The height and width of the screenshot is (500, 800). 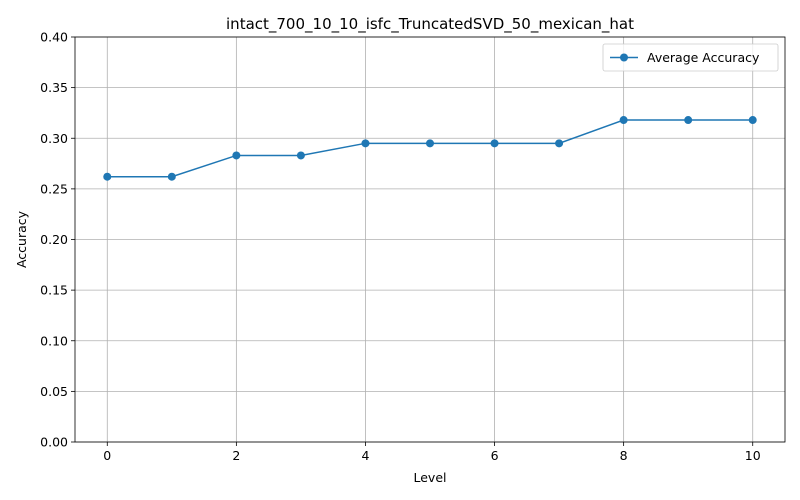 What do you see at coordinates (624, 57) in the screenshot?
I see `legend-marker-swatch` at bounding box center [624, 57].